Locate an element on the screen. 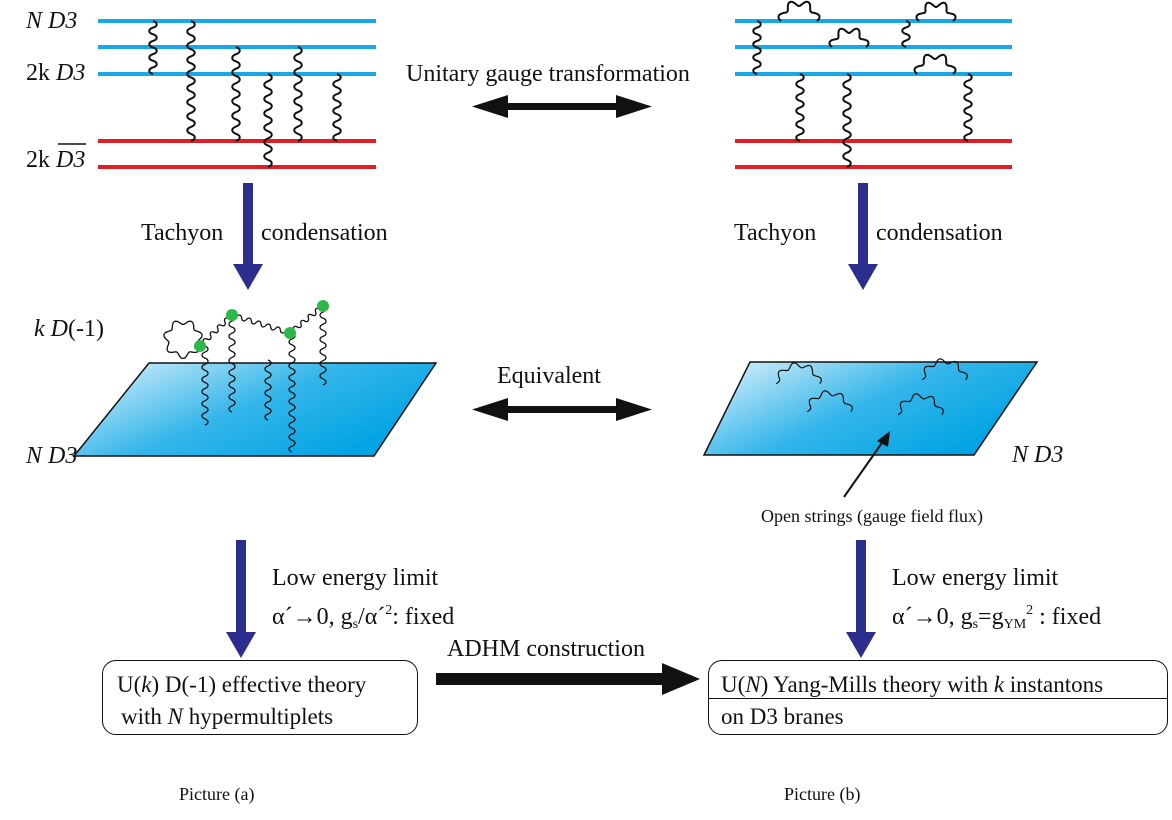 Image resolution: width=1172 pixels, height=820 pixels. caption-picture-b: Picture (b) is located at coordinates (822, 794).